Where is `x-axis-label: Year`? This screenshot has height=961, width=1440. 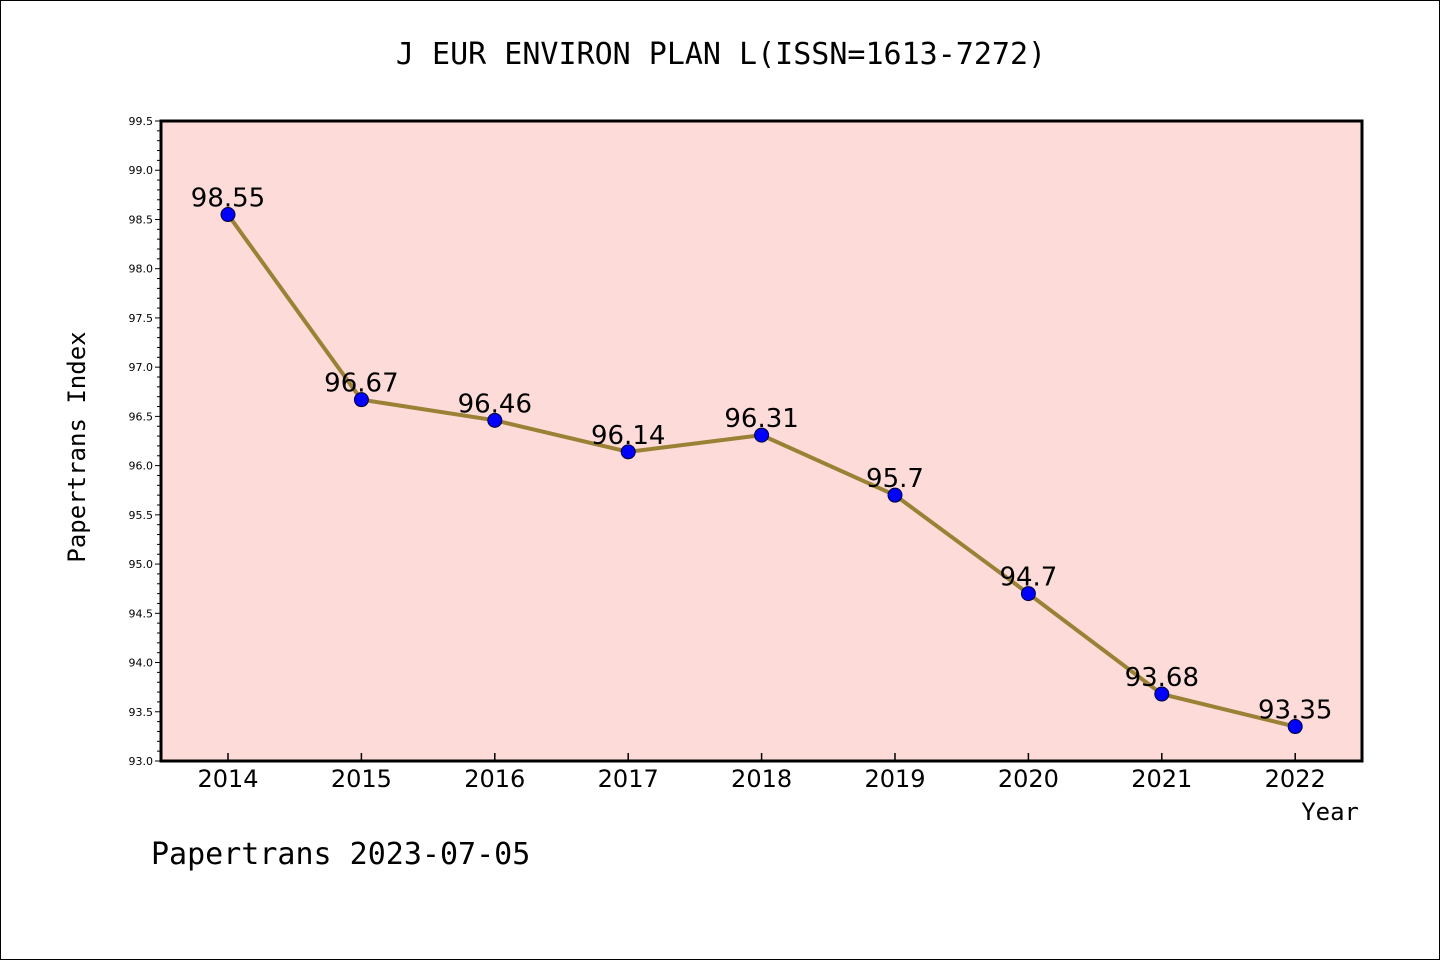
x-axis-label: Year is located at coordinates (1330, 812).